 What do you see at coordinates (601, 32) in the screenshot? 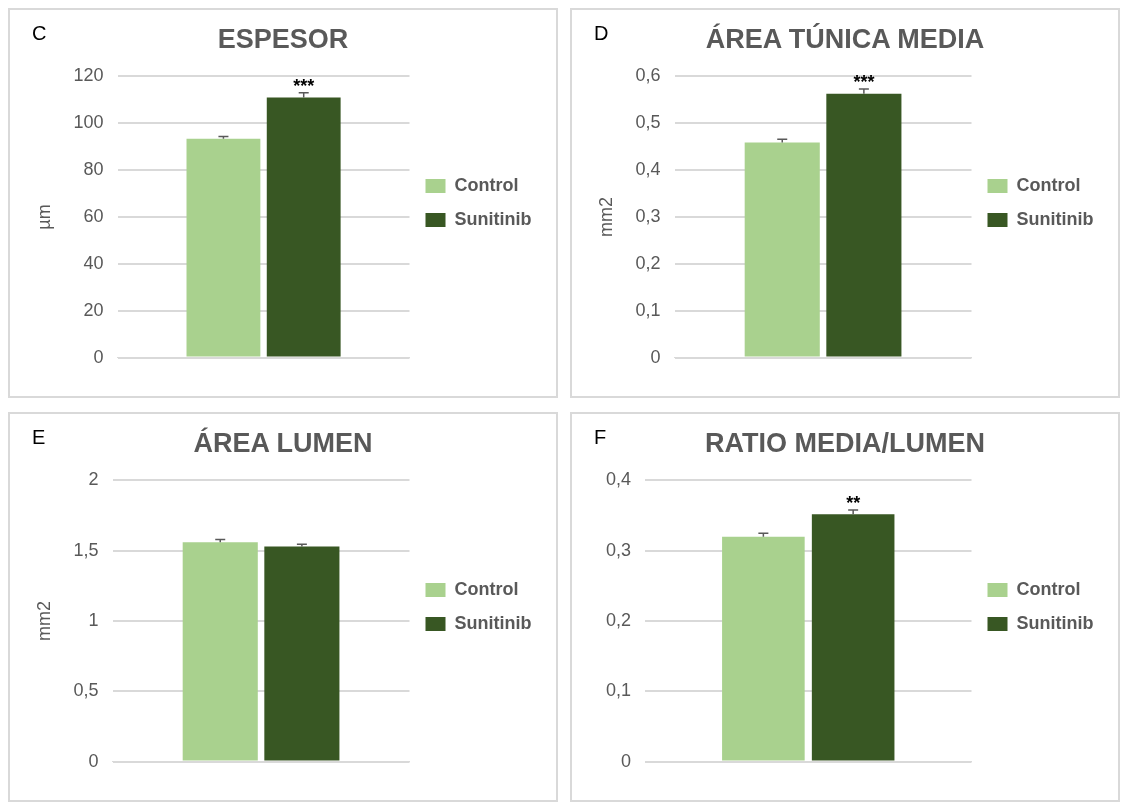
I see `text: D` at bounding box center [601, 32].